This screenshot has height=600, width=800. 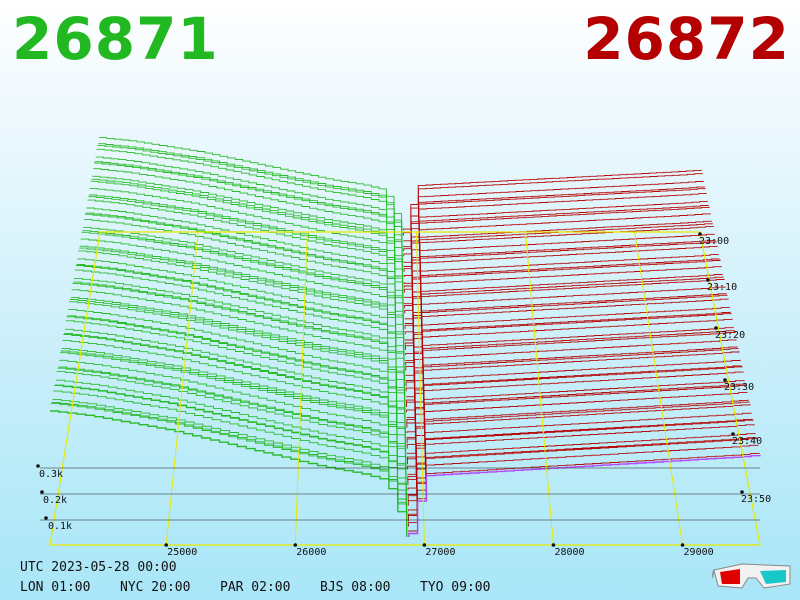 What do you see at coordinates (311, 552) in the screenshot?
I see `price-tick-label: 26000` at bounding box center [311, 552].